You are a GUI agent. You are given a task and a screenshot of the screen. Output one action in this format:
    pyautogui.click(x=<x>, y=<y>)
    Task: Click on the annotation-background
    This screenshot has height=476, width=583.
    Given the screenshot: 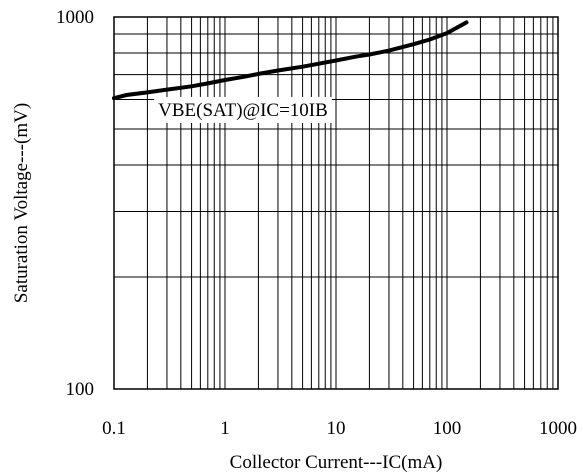 What is the action you would take?
    pyautogui.click(x=243, y=109)
    